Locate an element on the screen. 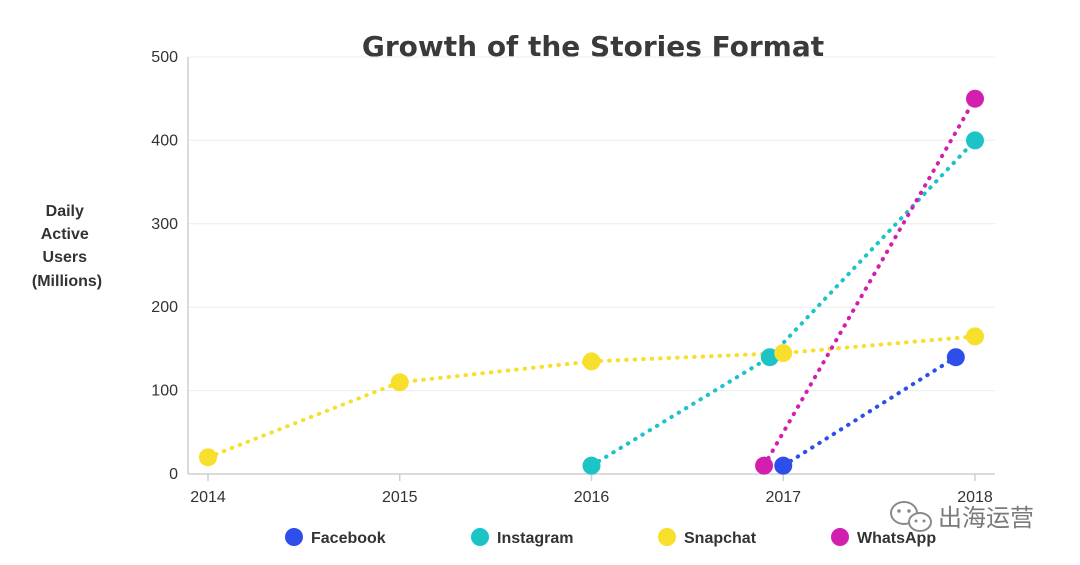 Image resolution: width=1080 pixels, height=565 pixels. watermark: 出海运营 is located at coordinates (962, 516).